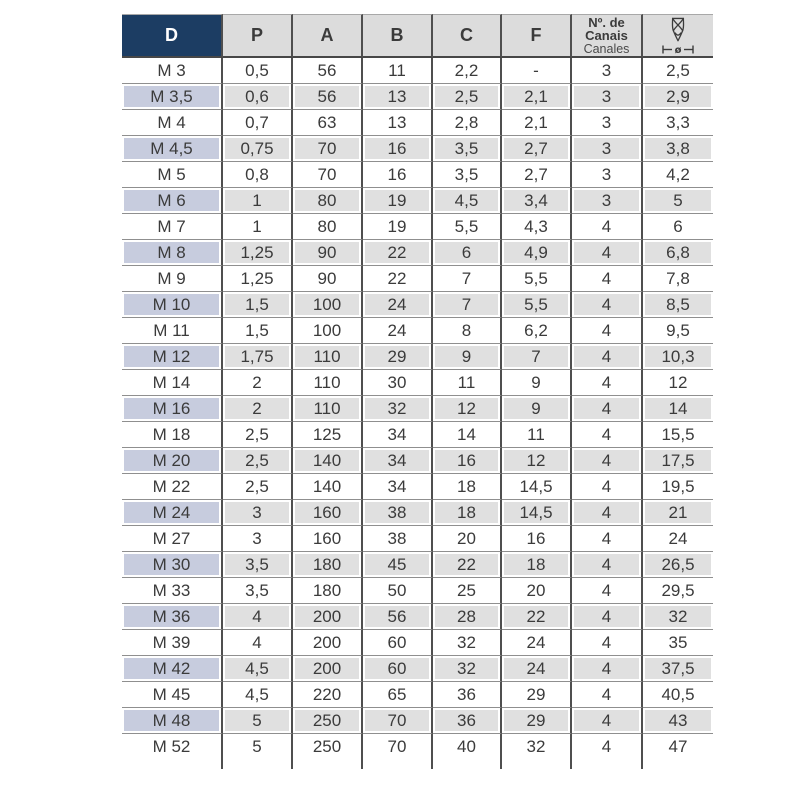 The width and height of the screenshot is (800, 800). I want to click on table-cell: 47, so click(678, 747).